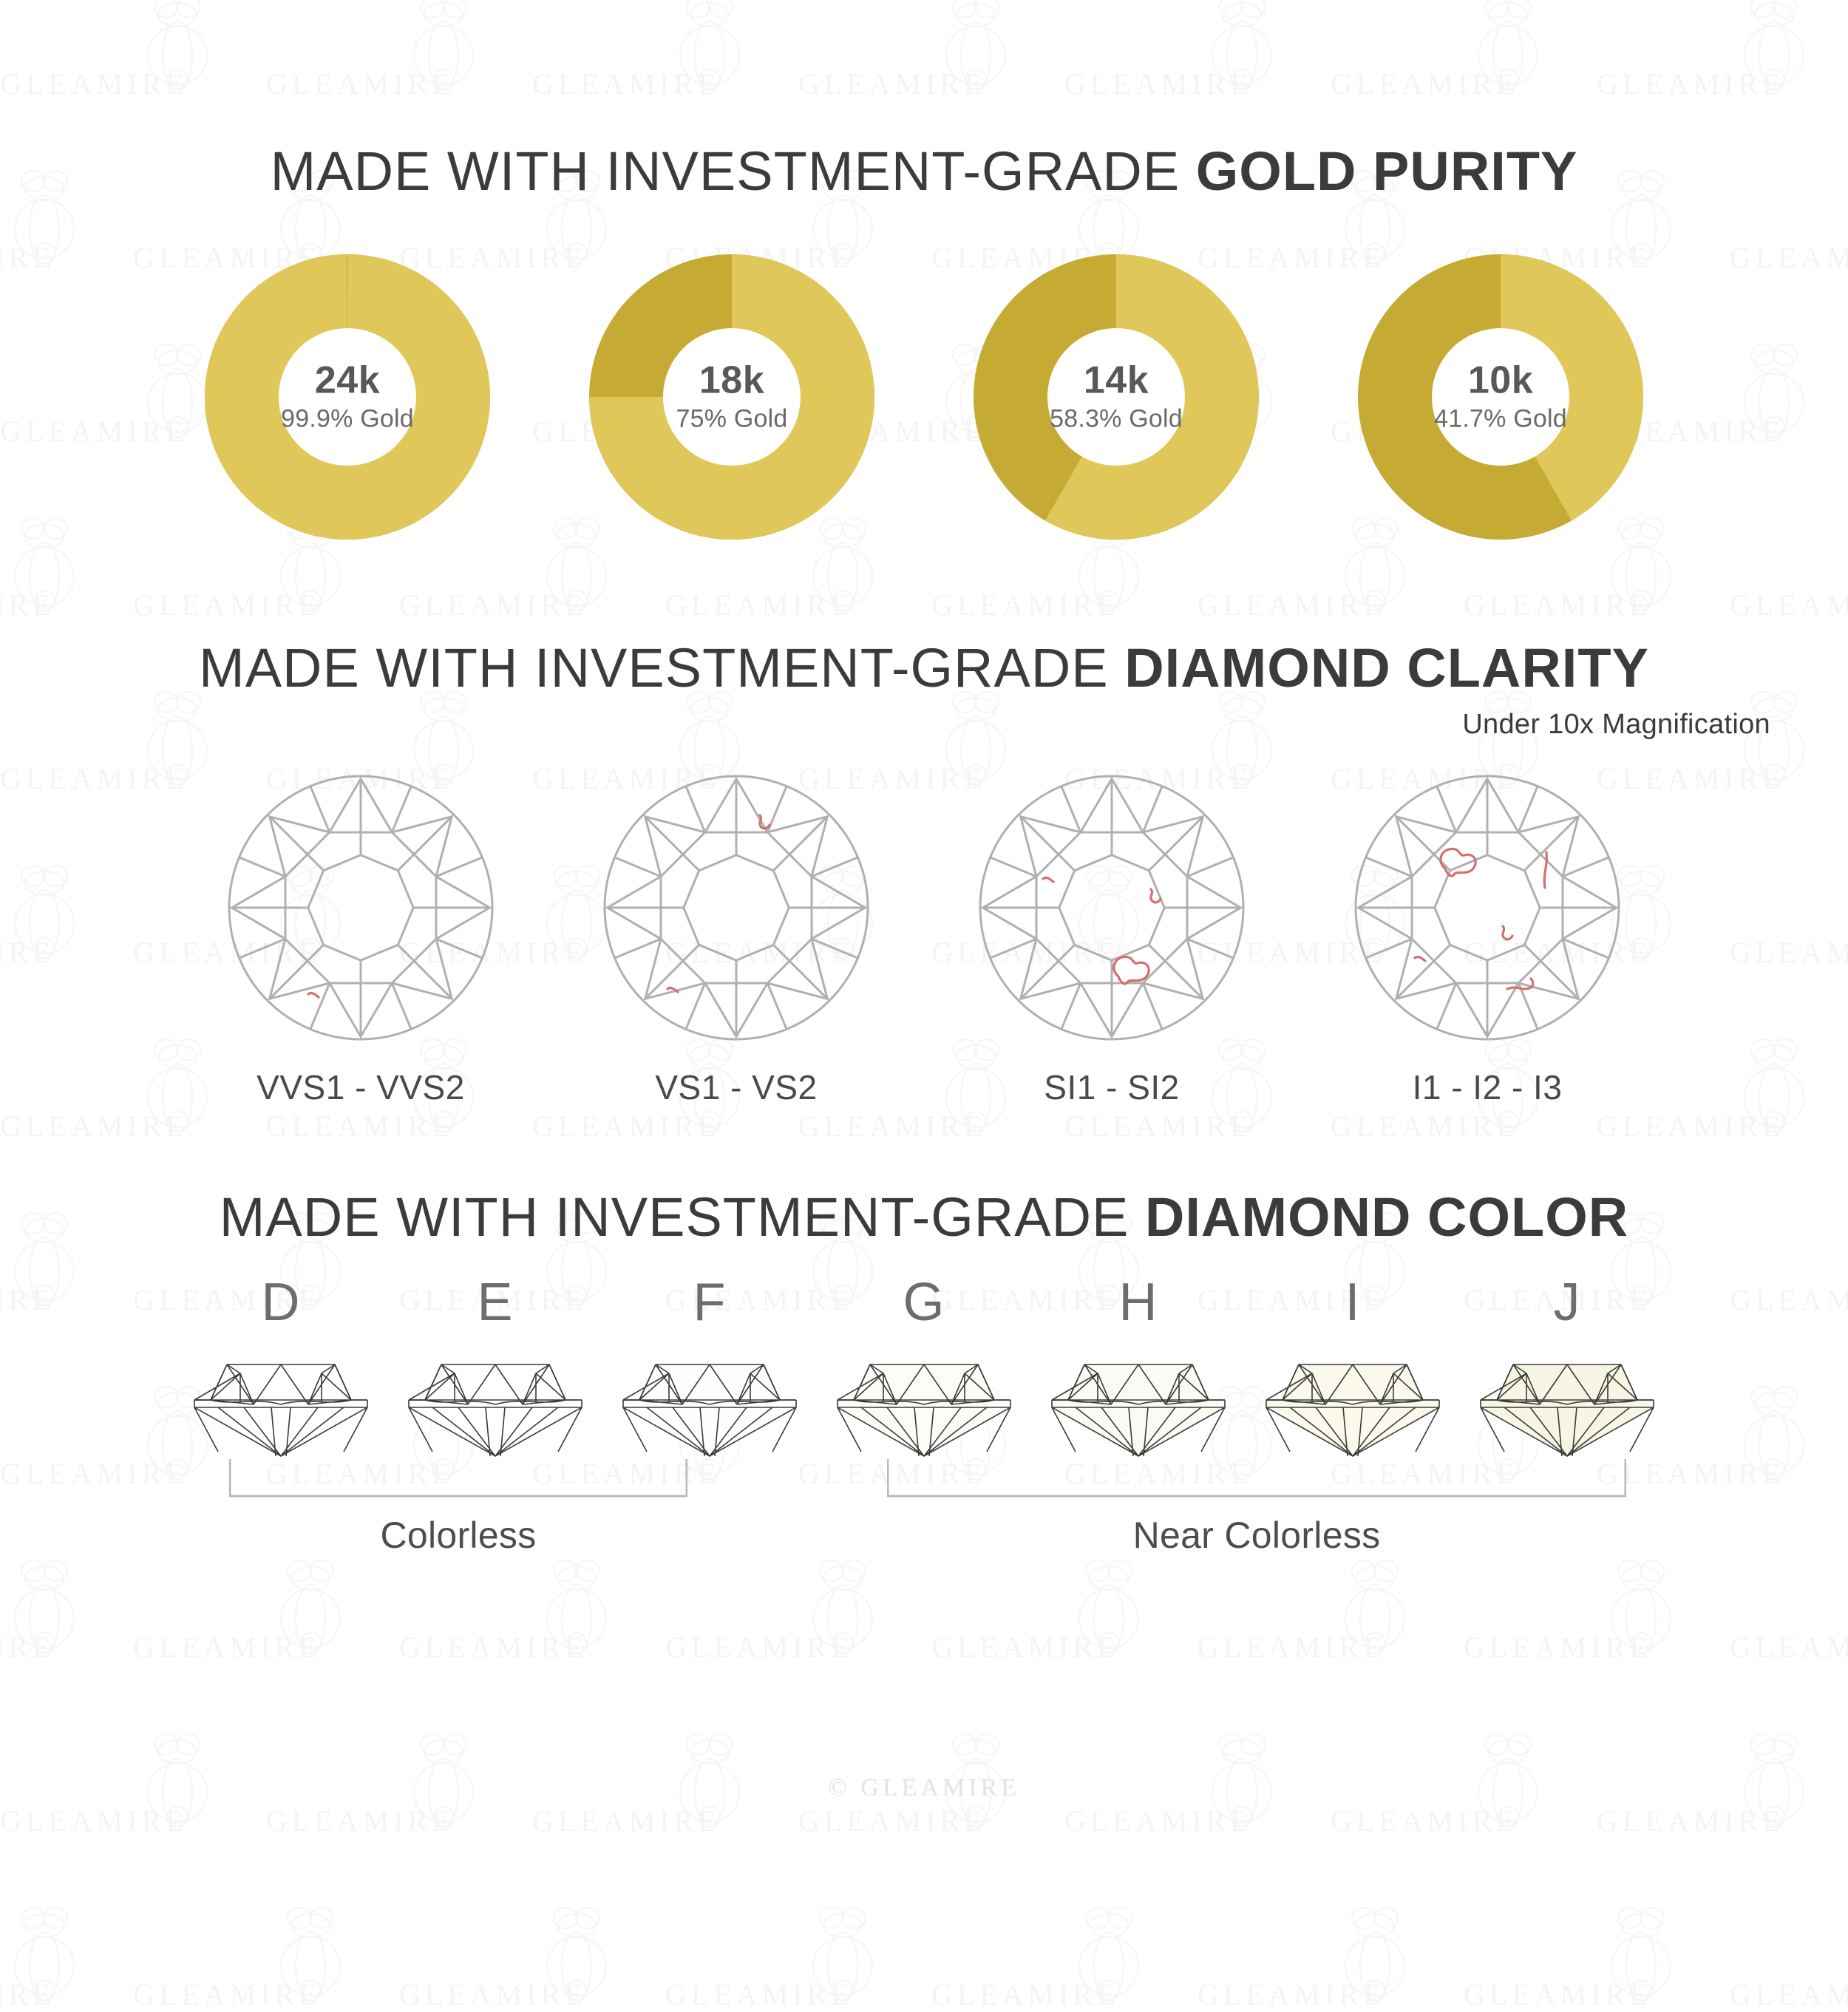  Describe the element at coordinates (1138, 1302) in the screenshot. I see `color-grade-letter: H` at that location.